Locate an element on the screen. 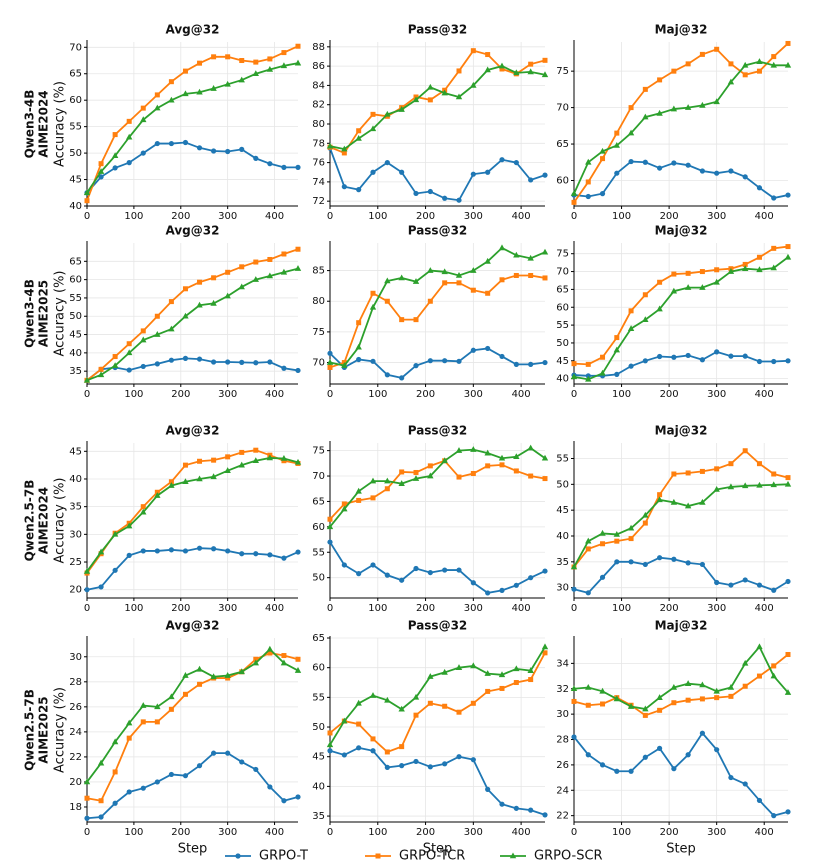 The height and width of the screenshot is (865, 817). panel-title: Avg@32 is located at coordinates (193, 626).